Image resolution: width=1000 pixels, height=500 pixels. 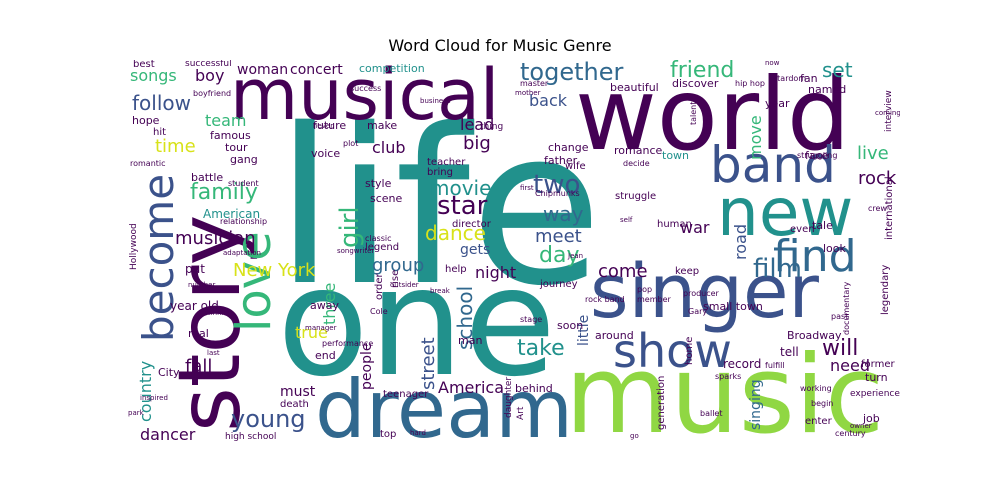 I want to click on word: member, so click(x=654, y=299).